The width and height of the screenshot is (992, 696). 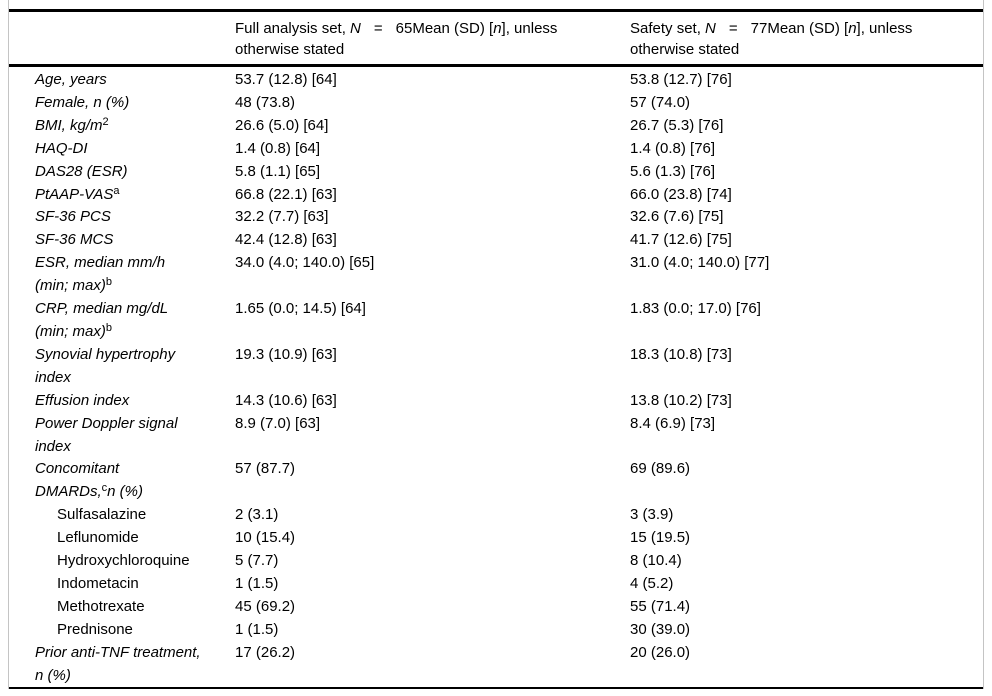 I want to click on table-row: Prednisone 1 (1.5) 30 (39.0), so click(x=496, y=630).